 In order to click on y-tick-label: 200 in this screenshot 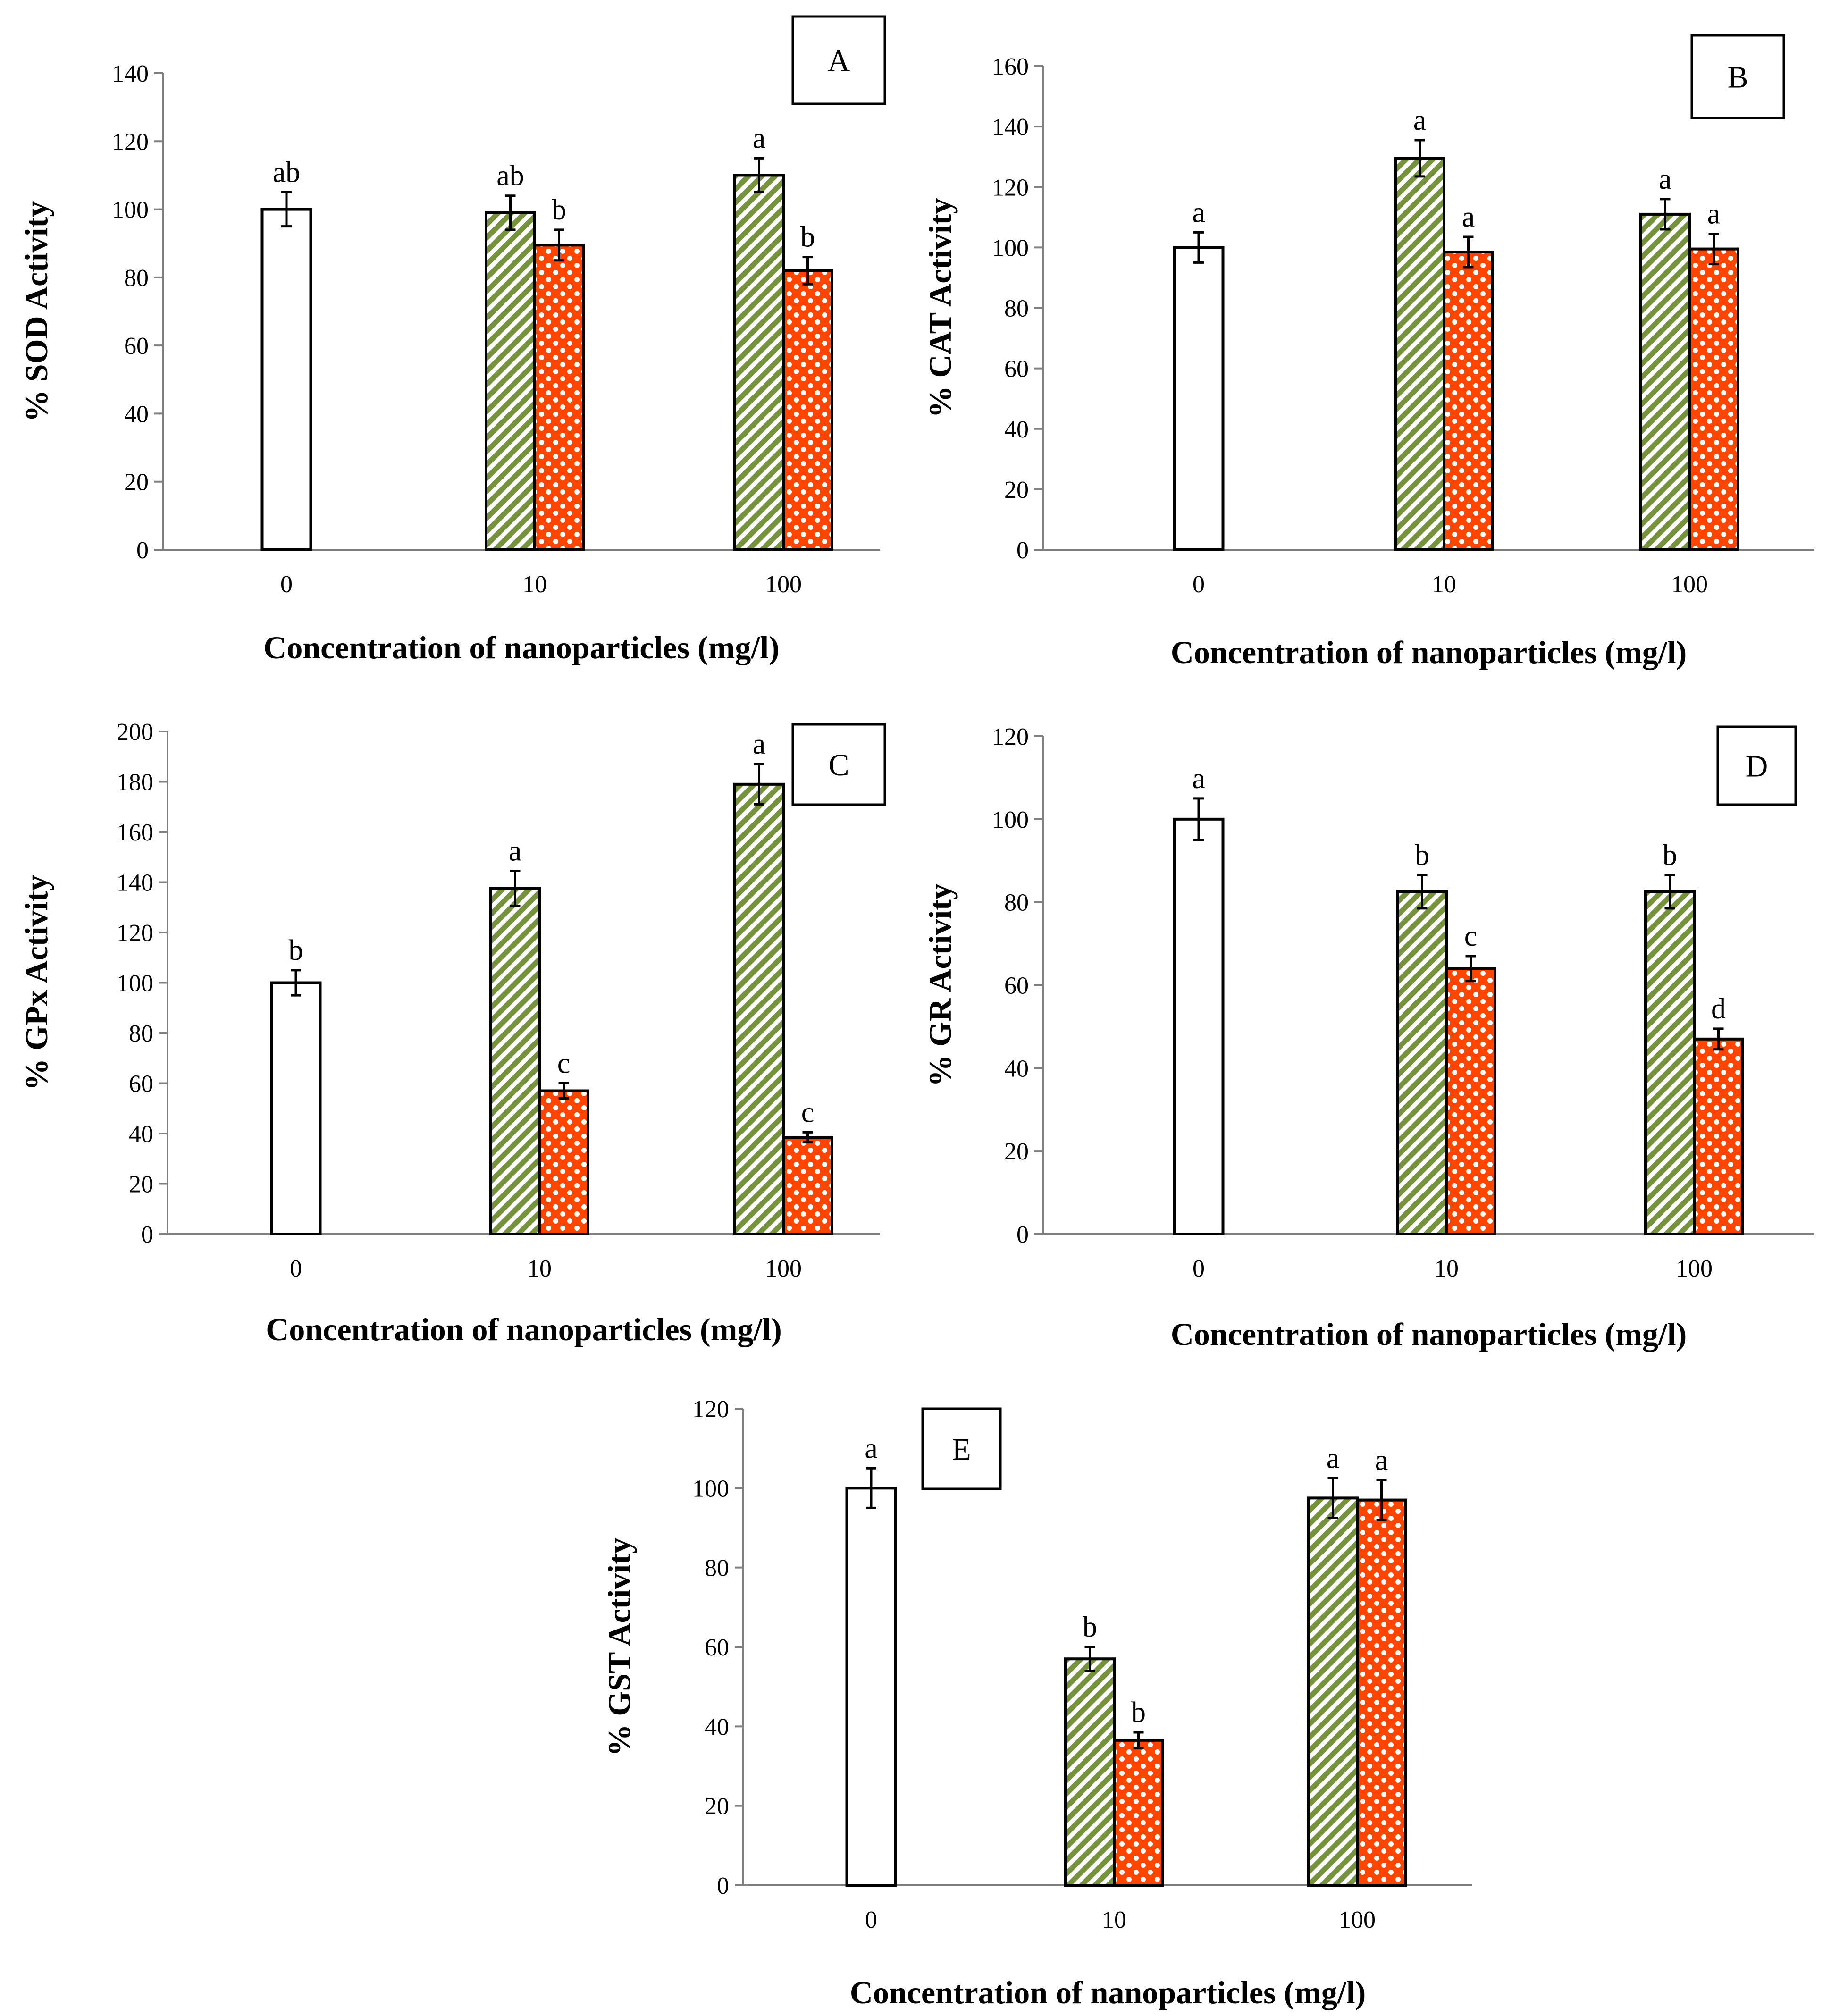, I will do `click(135, 732)`.